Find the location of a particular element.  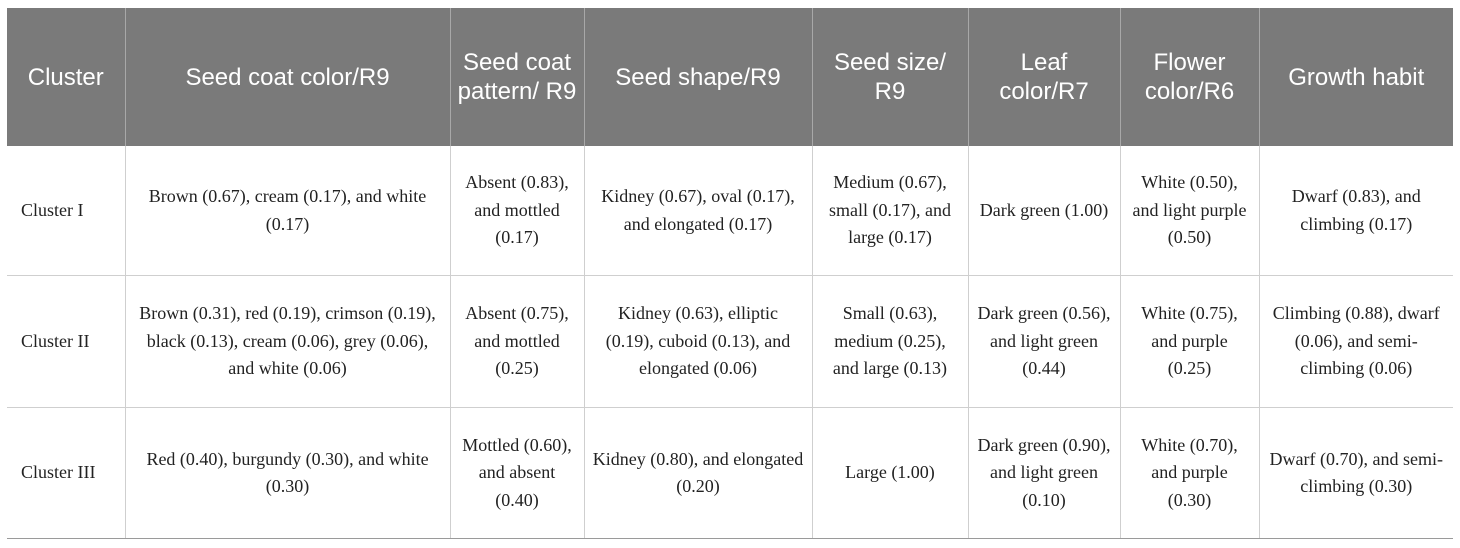

cell-growth-habit: Dwarf (0.70), and semi-climbing (0.30) is located at coordinates (1356, 473).